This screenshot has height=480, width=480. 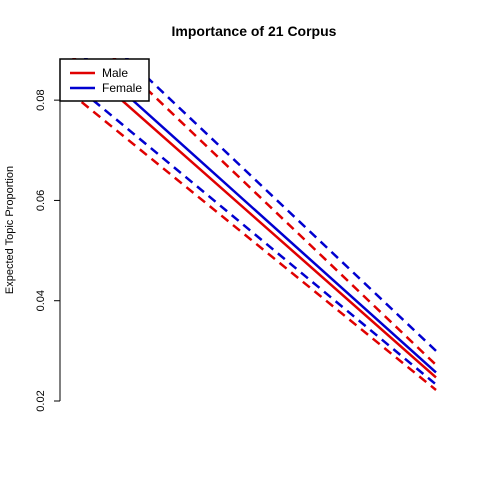 What do you see at coordinates (122, 88) in the screenshot?
I see `legend-label-female: Female` at bounding box center [122, 88].